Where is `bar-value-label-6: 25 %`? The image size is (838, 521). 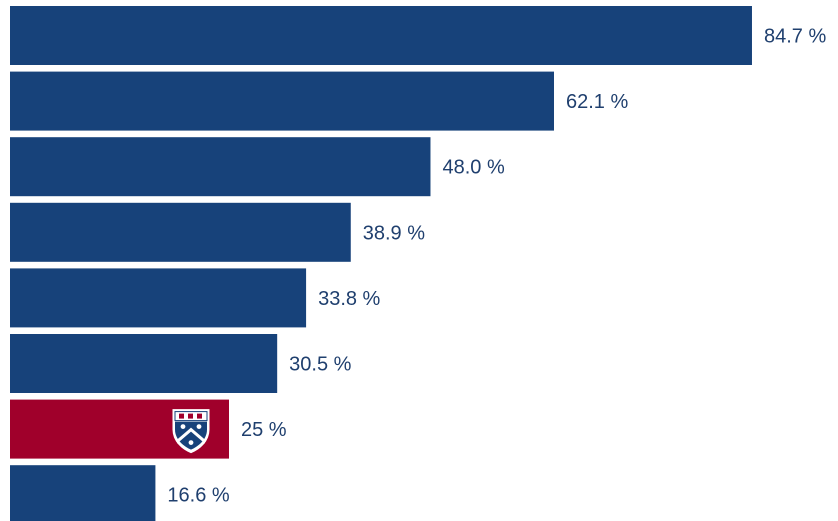 bar-value-label-6: 25 % is located at coordinates (264, 430).